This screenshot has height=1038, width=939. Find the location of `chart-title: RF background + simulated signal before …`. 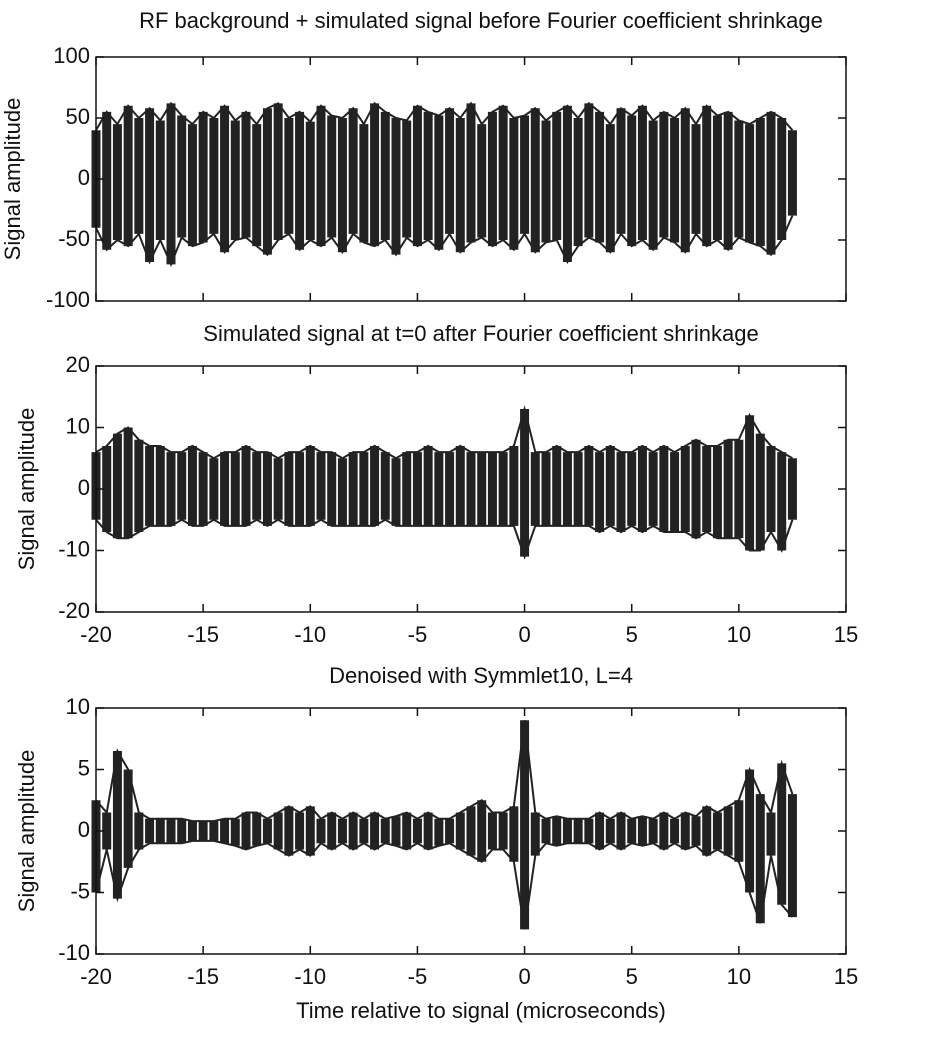

chart-title: RF background + simulated signal before … is located at coordinates (481, 20).